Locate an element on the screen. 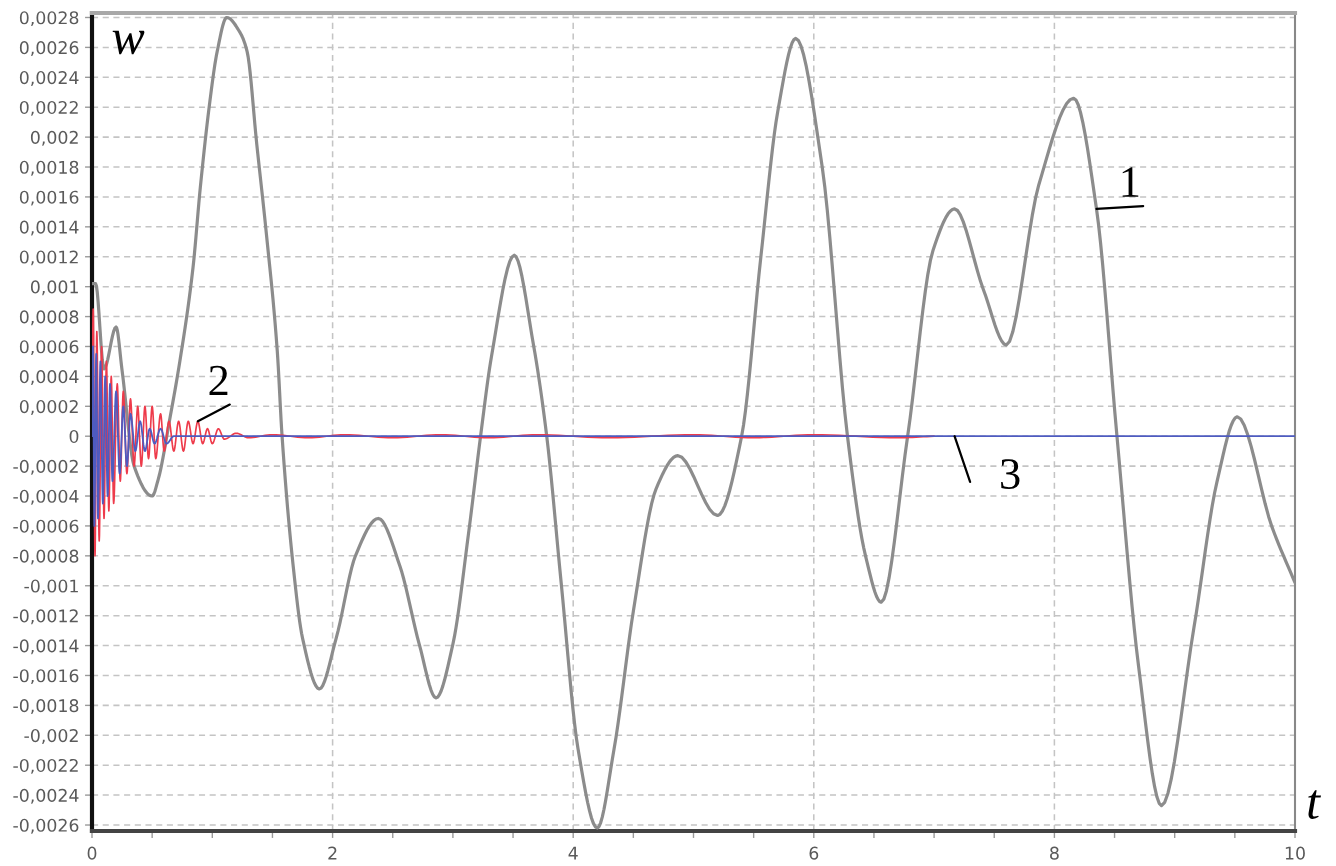 This screenshot has height=866, width=1336. y-tick-label: -0,002 is located at coordinates (51, 736).